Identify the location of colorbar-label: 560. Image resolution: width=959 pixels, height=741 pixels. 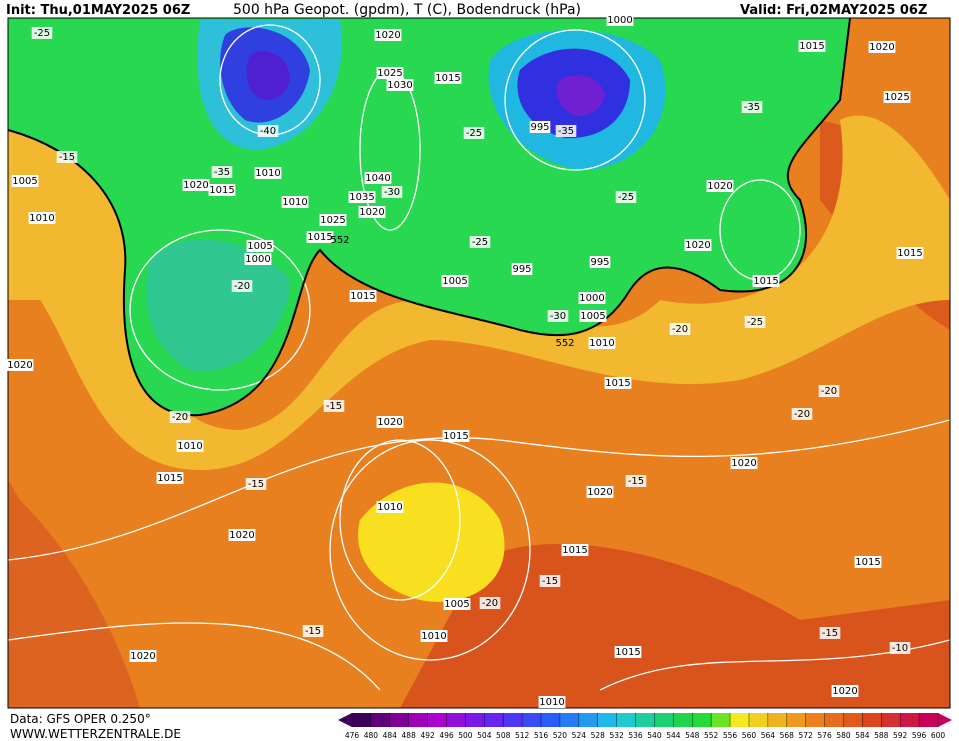
(749, 735).